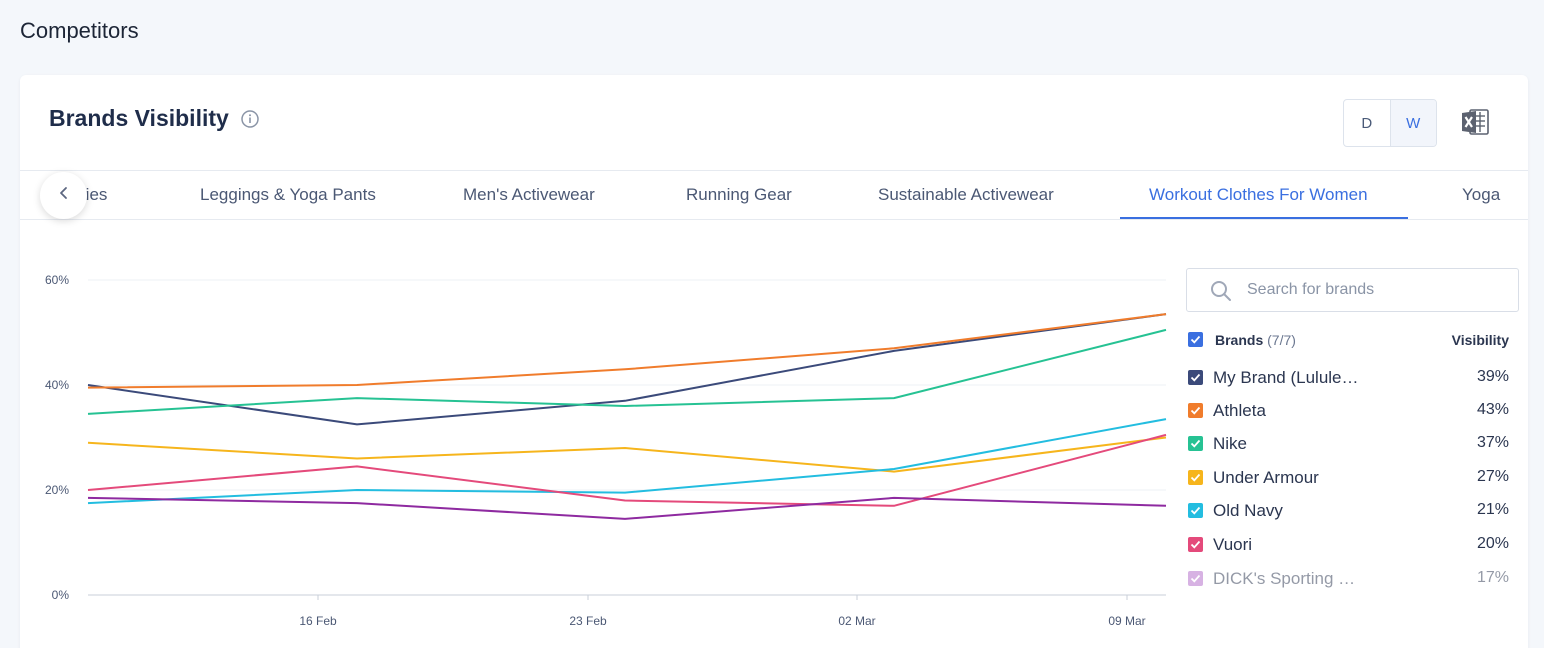 This screenshot has height=648, width=1544. Describe the element at coordinates (1230, 443) in the screenshot. I see `brand-name: Nike` at that location.